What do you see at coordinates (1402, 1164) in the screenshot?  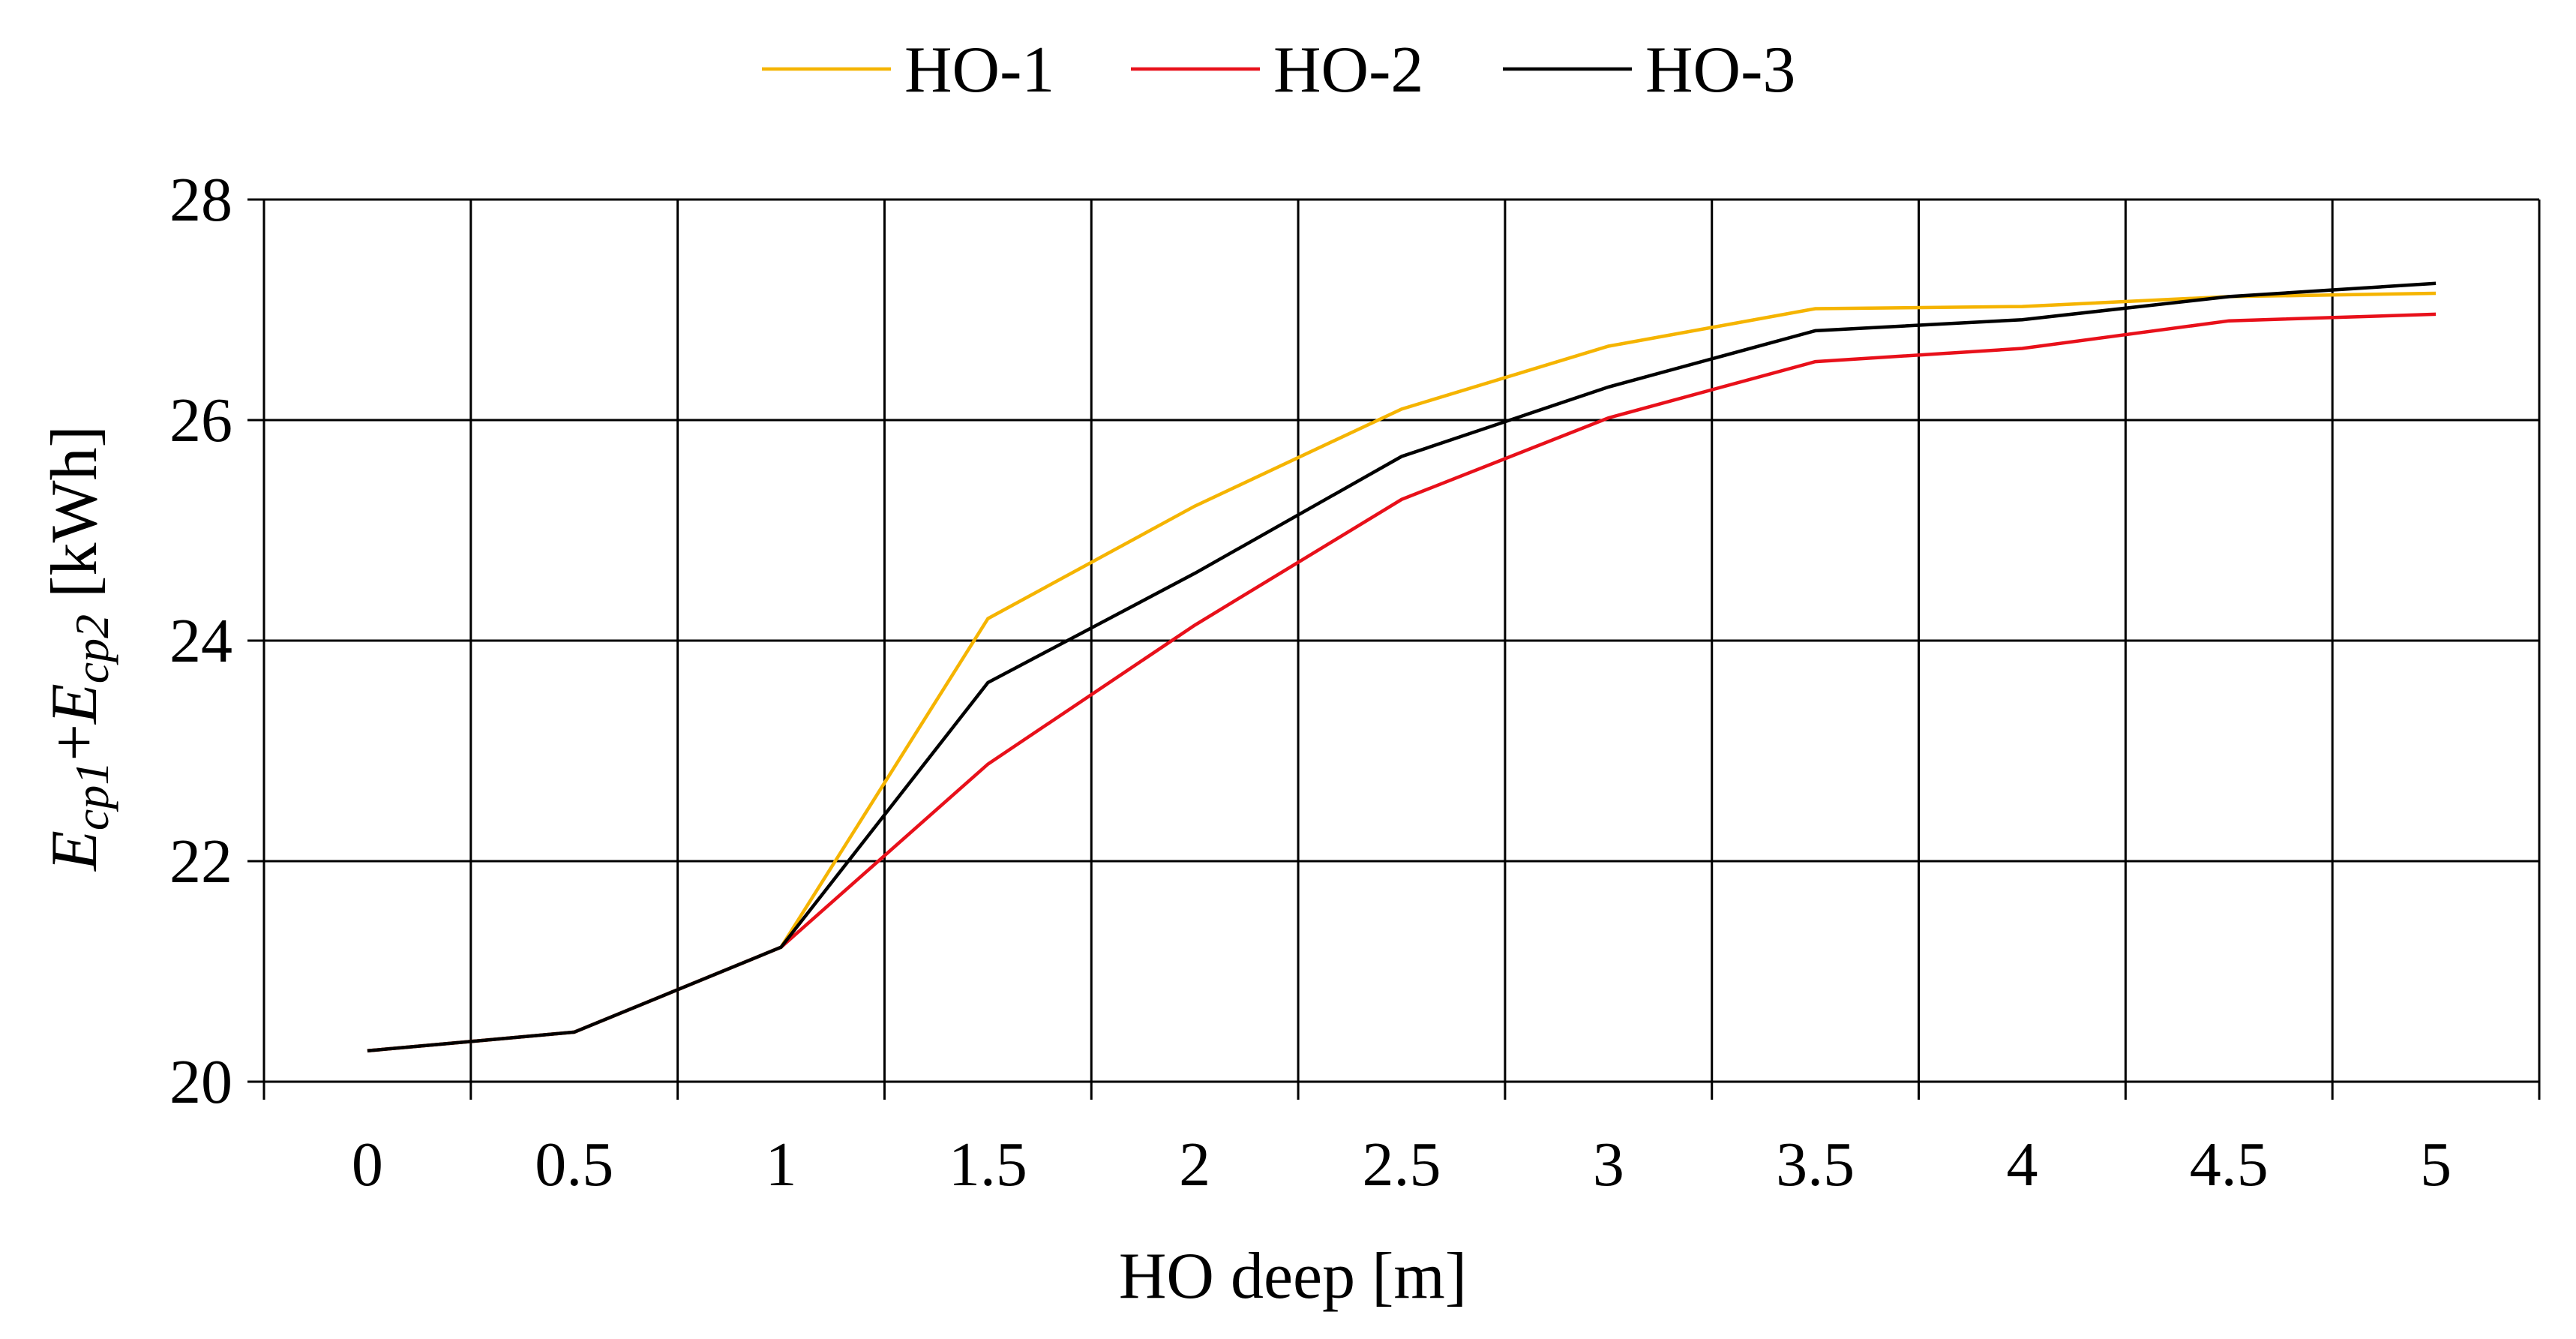 I see `x-tick-label-5: 2.5` at bounding box center [1402, 1164].